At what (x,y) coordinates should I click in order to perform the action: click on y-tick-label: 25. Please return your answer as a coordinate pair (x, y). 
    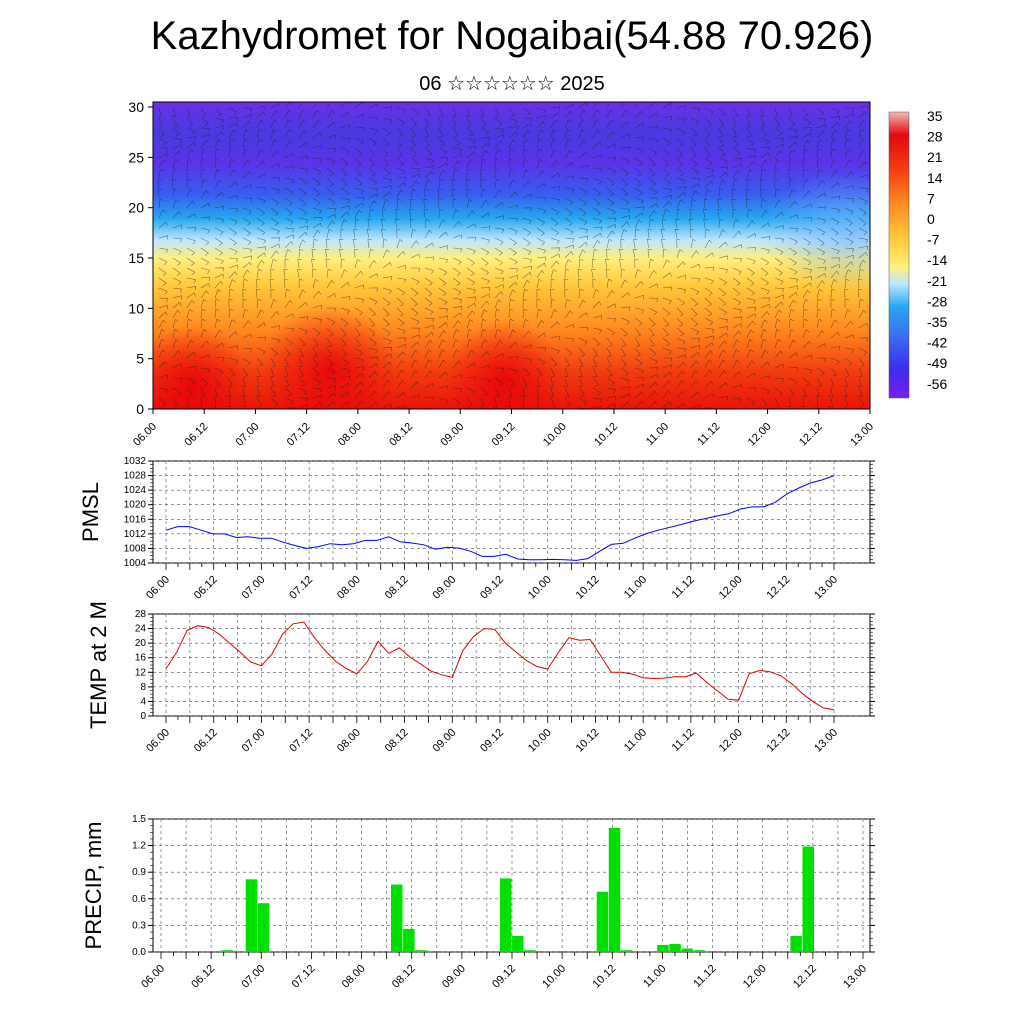
    Looking at the image, I should click on (136, 157).